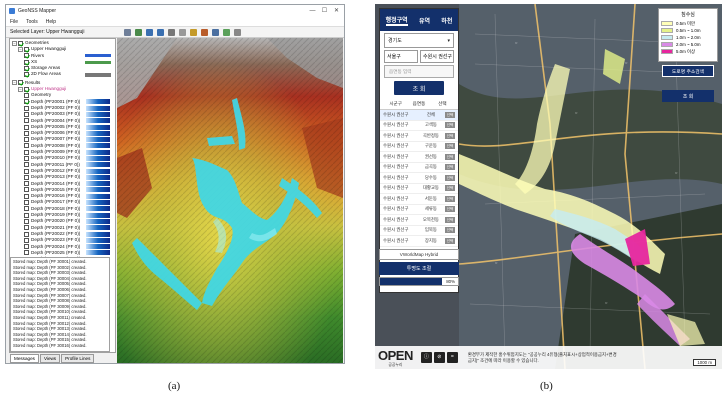 The width and height of the screenshot is (727, 406). Describe the element at coordinates (62, 202) in the screenshot. I see `tree-item-depth-layer: Depth (PF20017 (PF 0))` at that location.